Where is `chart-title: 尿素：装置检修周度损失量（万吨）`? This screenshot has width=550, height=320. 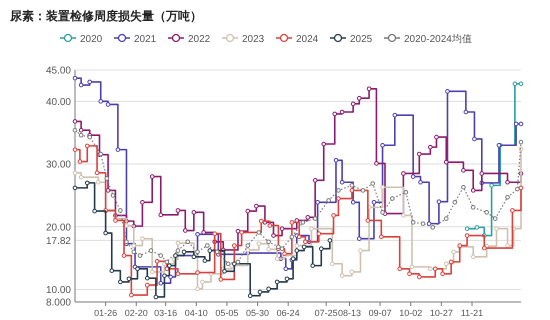
chart-title: 尿素：装置检修周度损失量（万吨） is located at coordinates (105, 16).